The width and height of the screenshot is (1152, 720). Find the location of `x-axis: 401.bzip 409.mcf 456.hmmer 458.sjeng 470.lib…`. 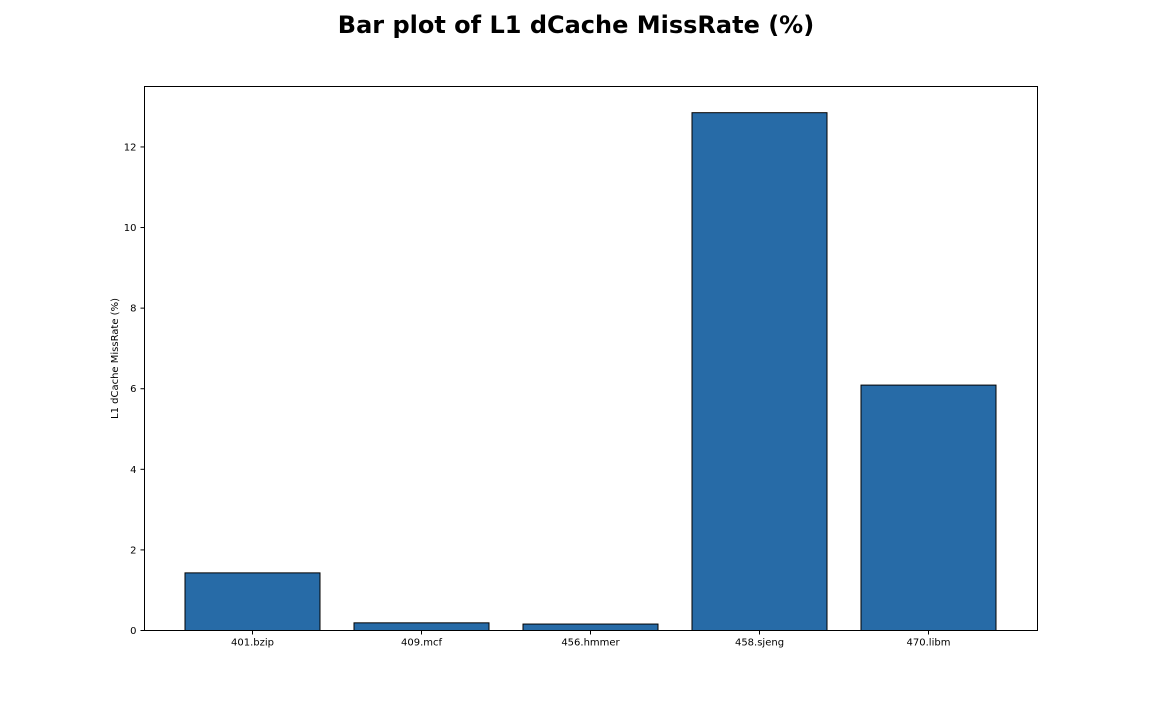

x-axis: 401.bzip 409.mcf 456.hmmer 458.sjeng 470.lib… is located at coordinates (591, 639).